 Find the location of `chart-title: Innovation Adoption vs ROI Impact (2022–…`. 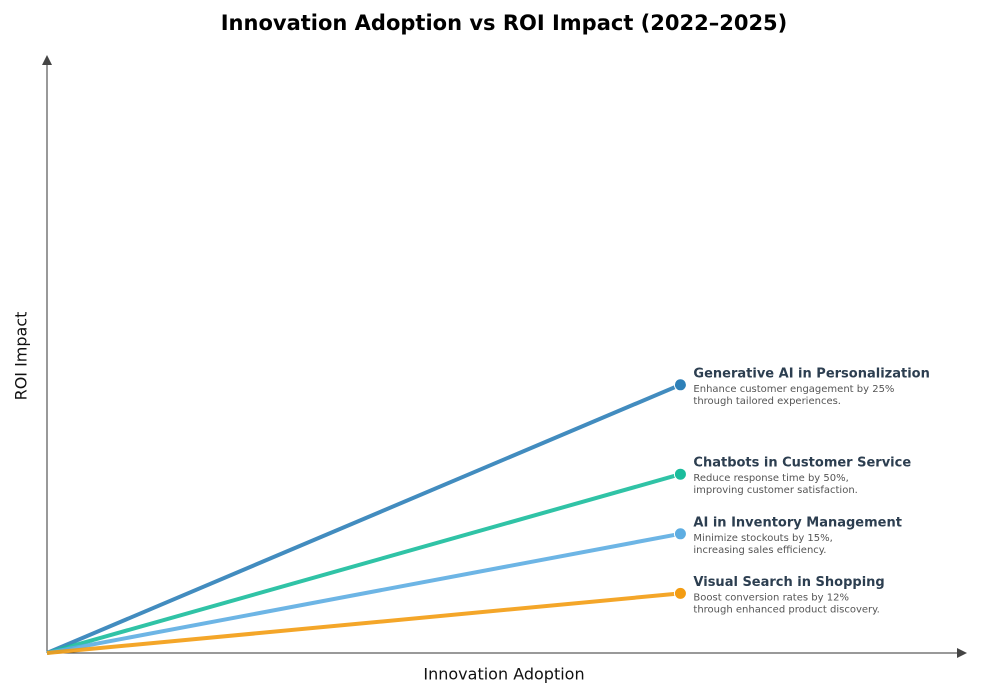

chart-title: Innovation Adoption vs ROI Impact (2022–… is located at coordinates (504, 23).